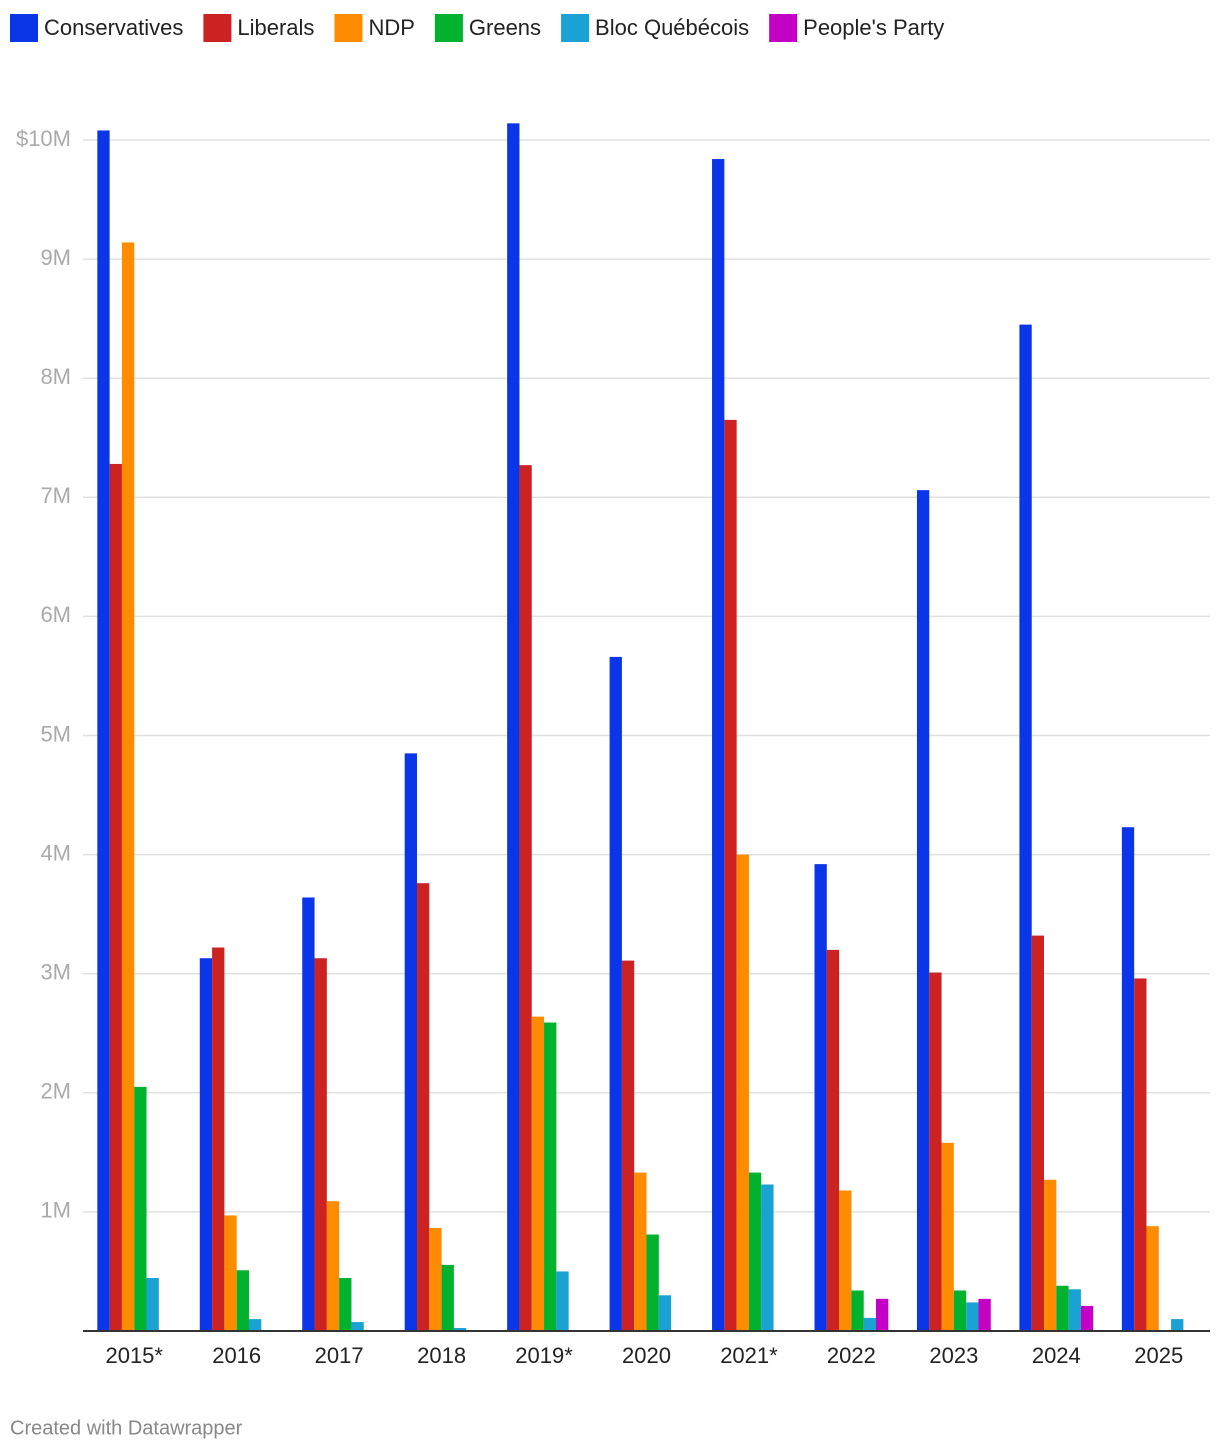 This screenshot has height=1452, width=1220. Describe the element at coordinates (55, 376) in the screenshot. I see `y-tick-label: 8M` at that location.